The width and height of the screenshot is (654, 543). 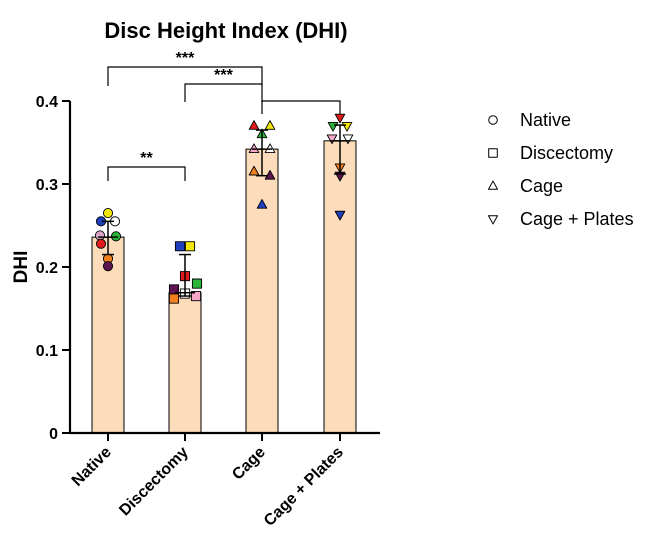 What do you see at coordinates (92, 467) in the screenshot?
I see `x-tick-label-1: Native` at bounding box center [92, 467].